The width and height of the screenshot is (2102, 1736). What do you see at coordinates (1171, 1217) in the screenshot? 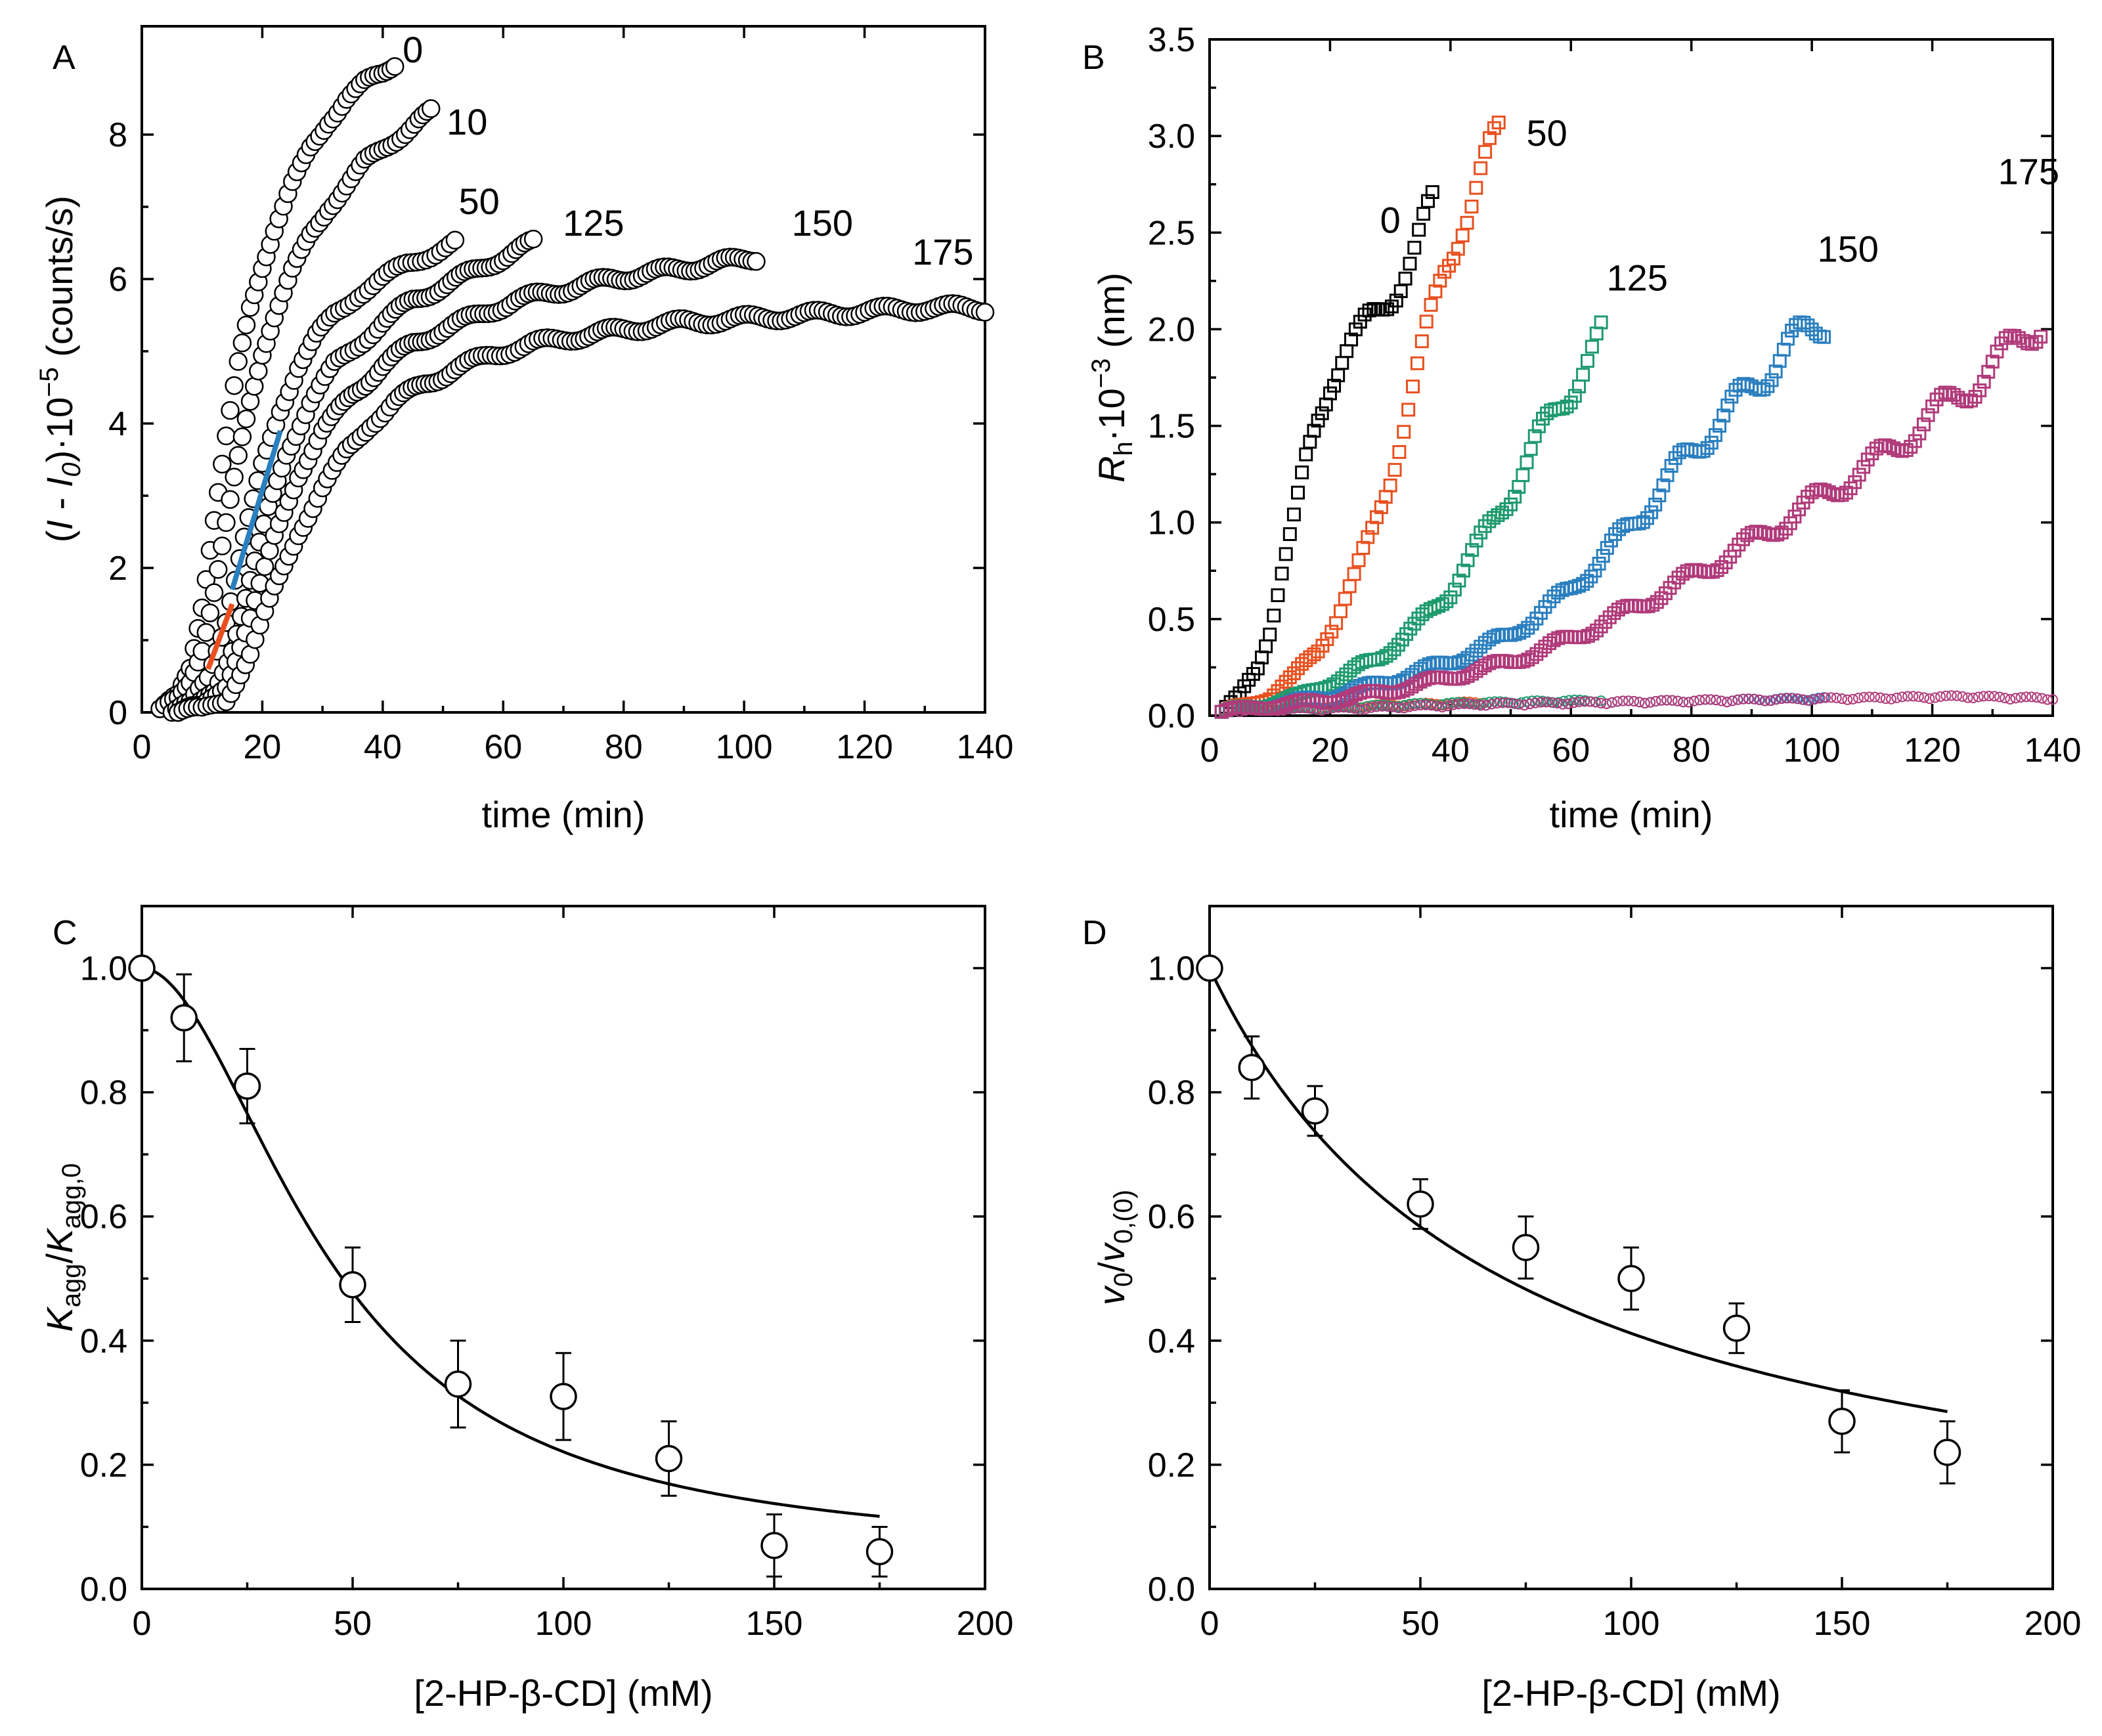
I see `y-tick-label: 0.6` at bounding box center [1171, 1217].